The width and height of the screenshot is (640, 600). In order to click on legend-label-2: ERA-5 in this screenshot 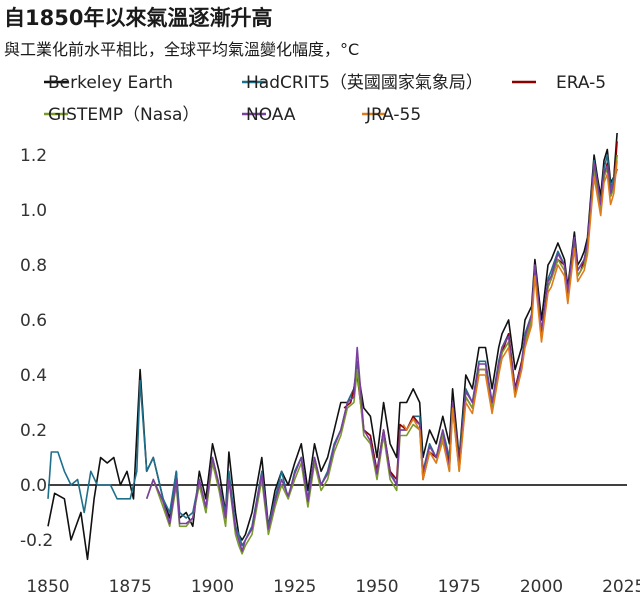, I will do `click(581, 83)`.